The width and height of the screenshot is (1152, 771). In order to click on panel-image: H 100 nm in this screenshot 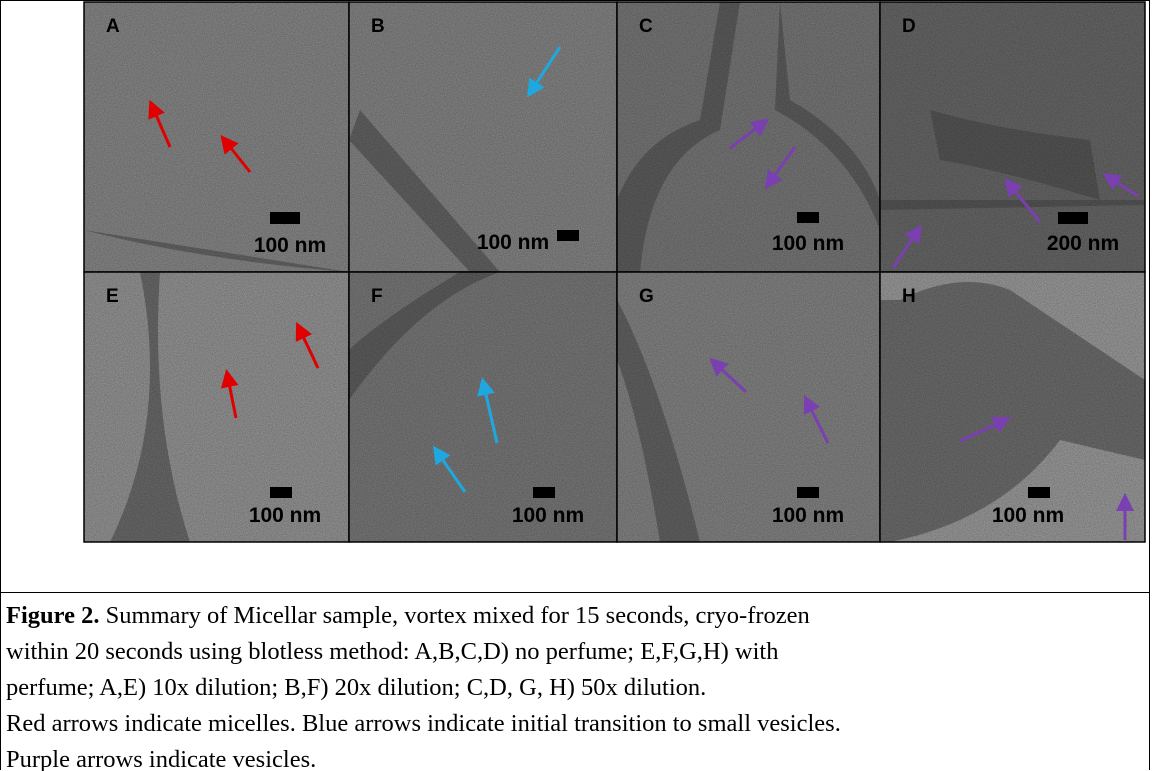, I will do `click(1012, 407)`.